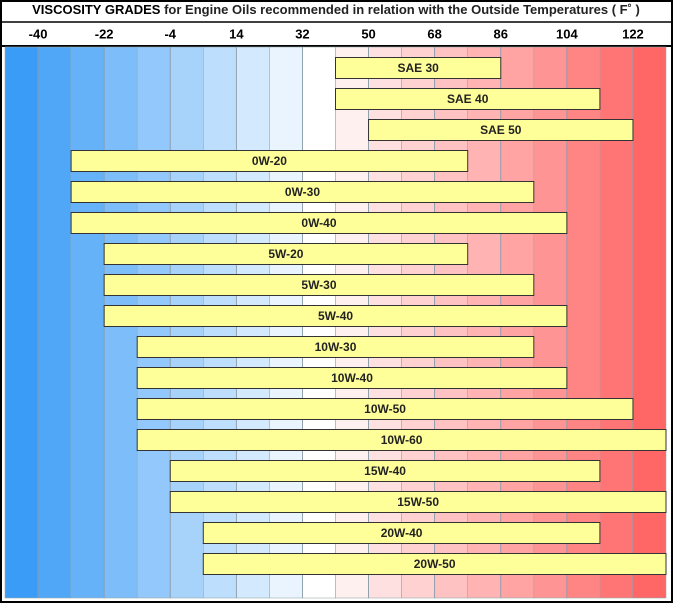 The width and height of the screenshot is (673, 603). I want to click on bar-label: 10W-50, so click(385, 409).